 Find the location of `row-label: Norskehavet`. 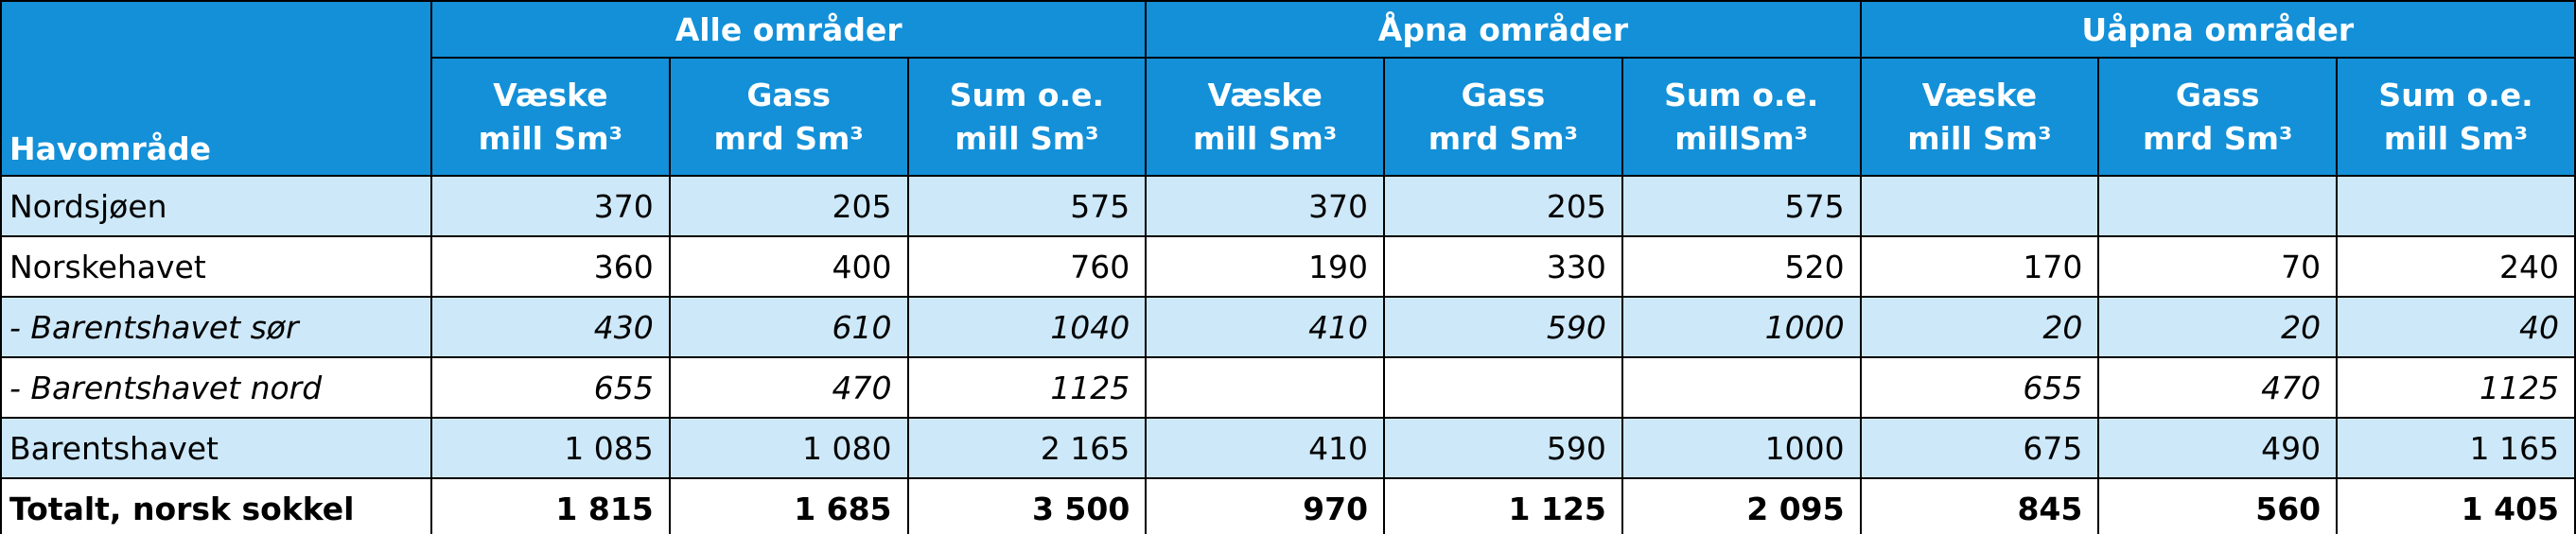

row-label: Norskehavet is located at coordinates (216, 266).